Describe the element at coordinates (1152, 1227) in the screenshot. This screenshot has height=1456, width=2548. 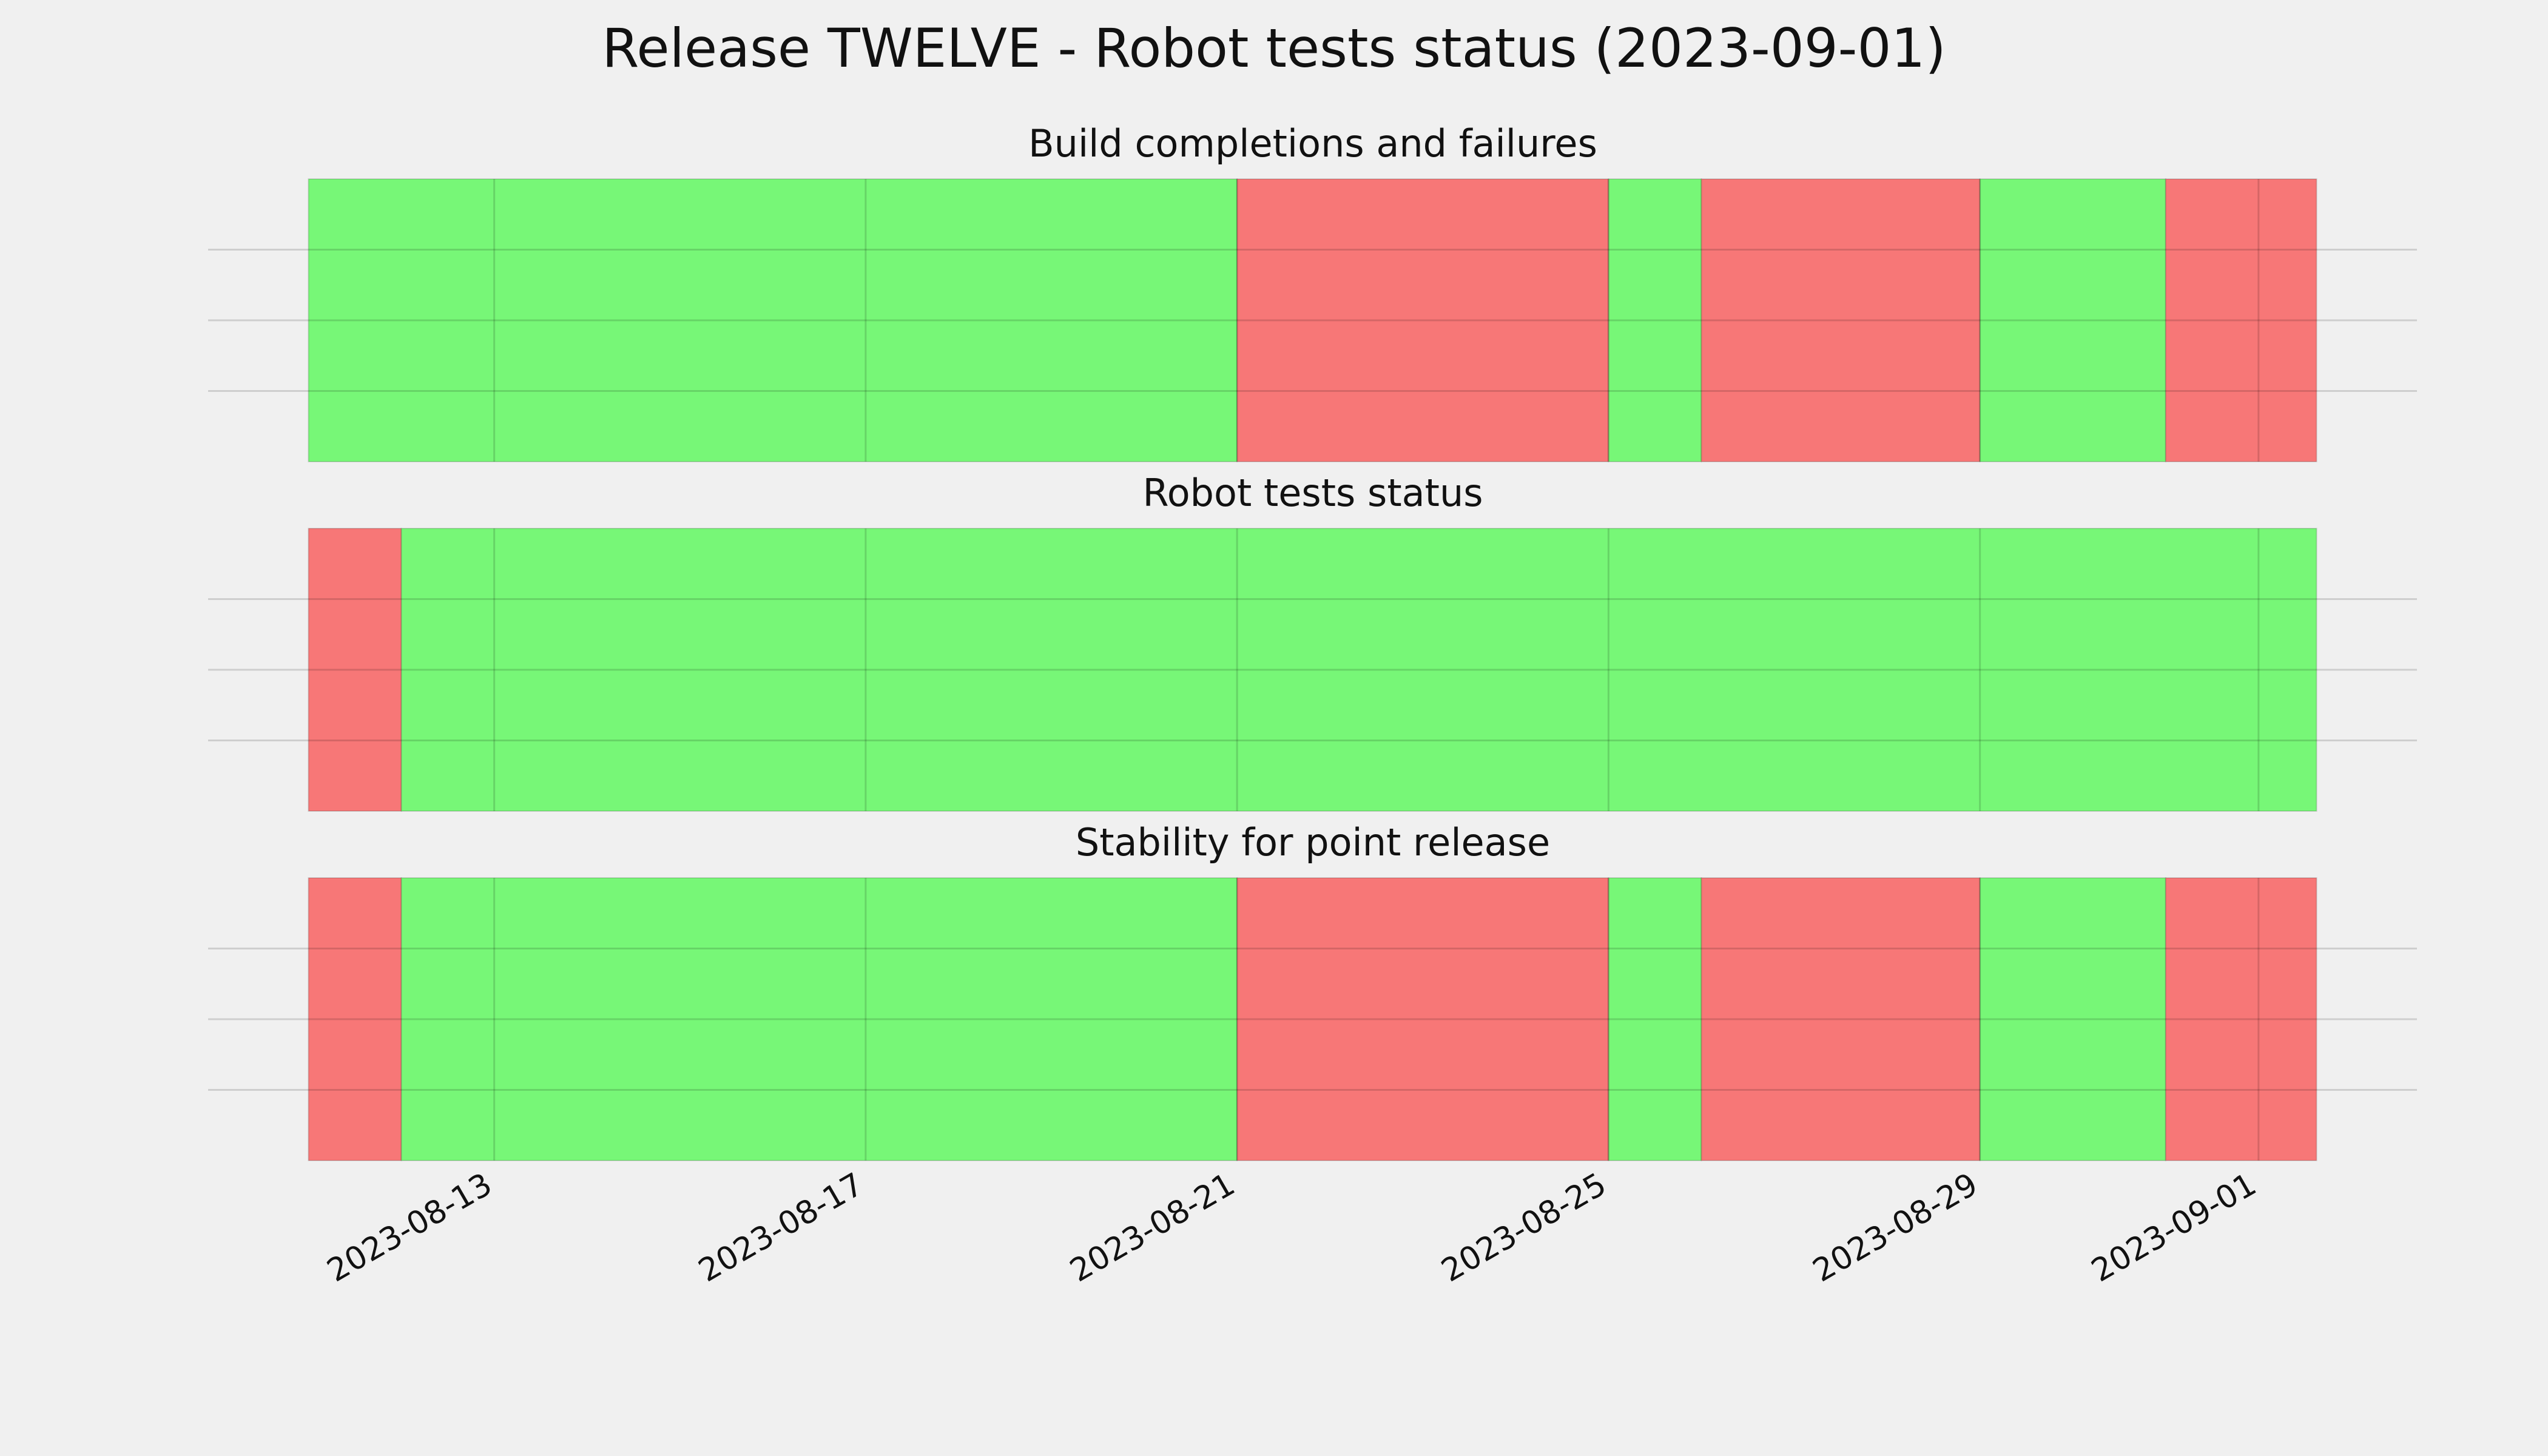
I see `x-tick-label: 2023-08-21` at that location.